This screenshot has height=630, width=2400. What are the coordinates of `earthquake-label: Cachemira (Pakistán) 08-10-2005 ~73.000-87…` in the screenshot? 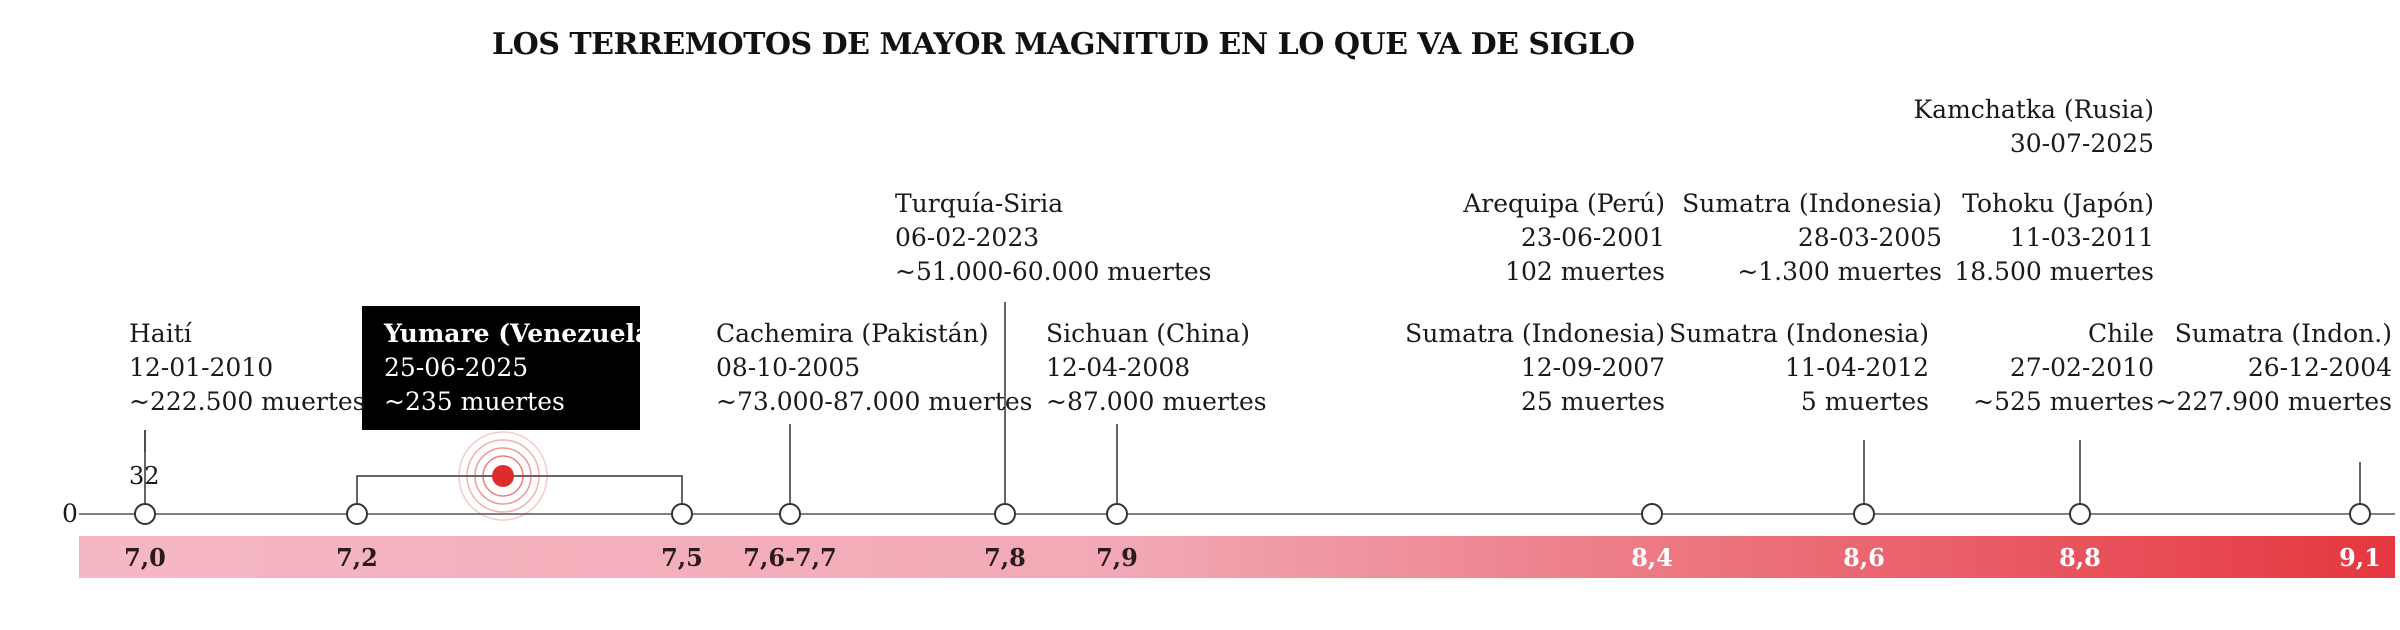 It's located at (874, 367).